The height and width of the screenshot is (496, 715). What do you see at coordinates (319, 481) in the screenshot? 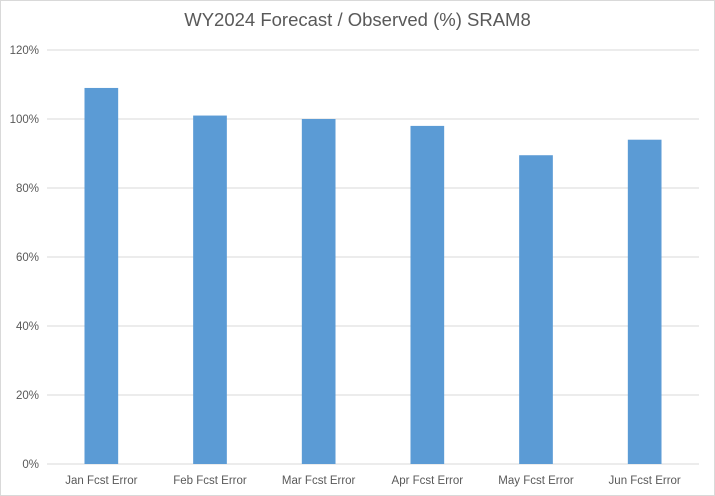
I see `x-category-label: Mar Fcst Error` at bounding box center [319, 481].